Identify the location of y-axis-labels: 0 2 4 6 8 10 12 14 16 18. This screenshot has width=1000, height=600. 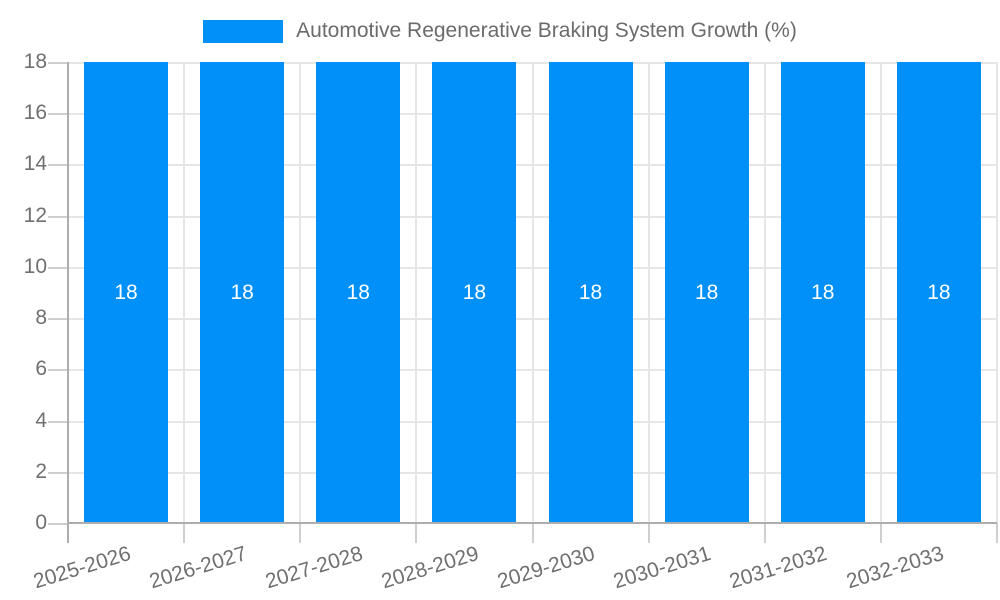
(23, 300).